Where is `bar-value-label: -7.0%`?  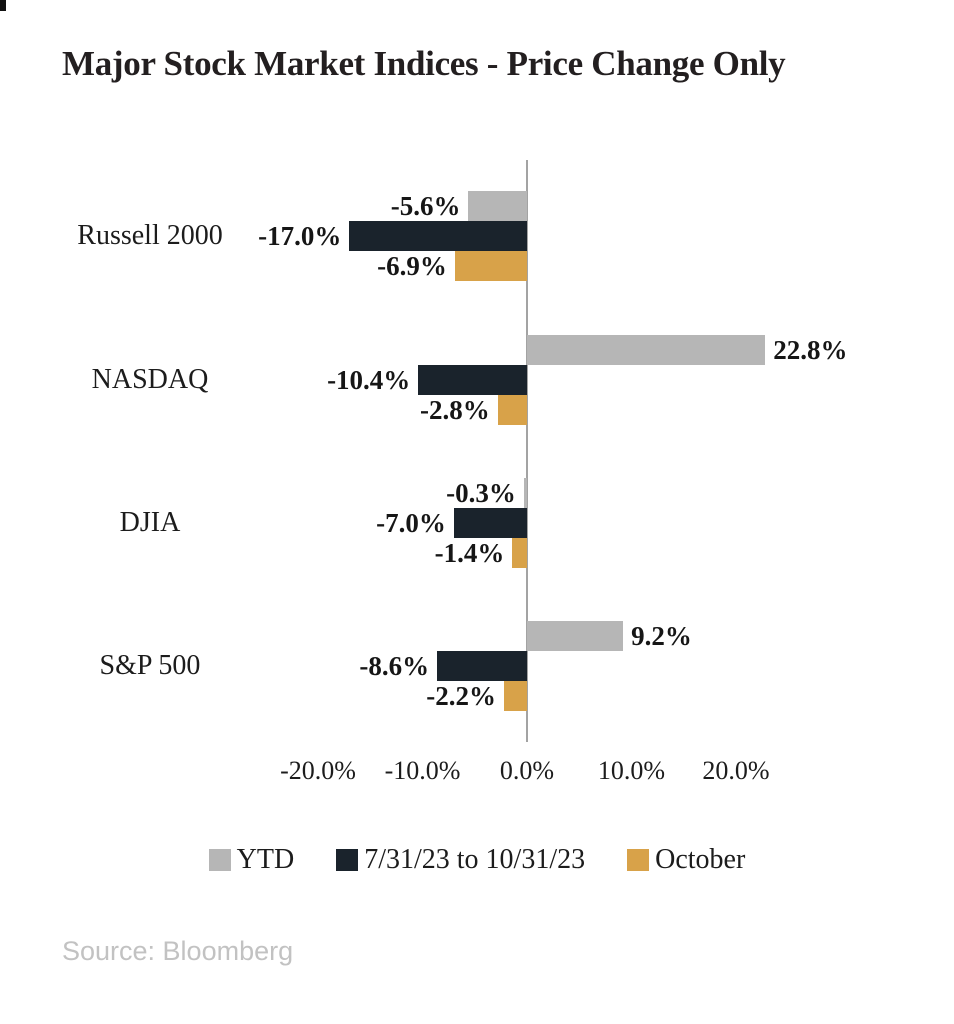
bar-value-label: -7.0% is located at coordinates (411, 523).